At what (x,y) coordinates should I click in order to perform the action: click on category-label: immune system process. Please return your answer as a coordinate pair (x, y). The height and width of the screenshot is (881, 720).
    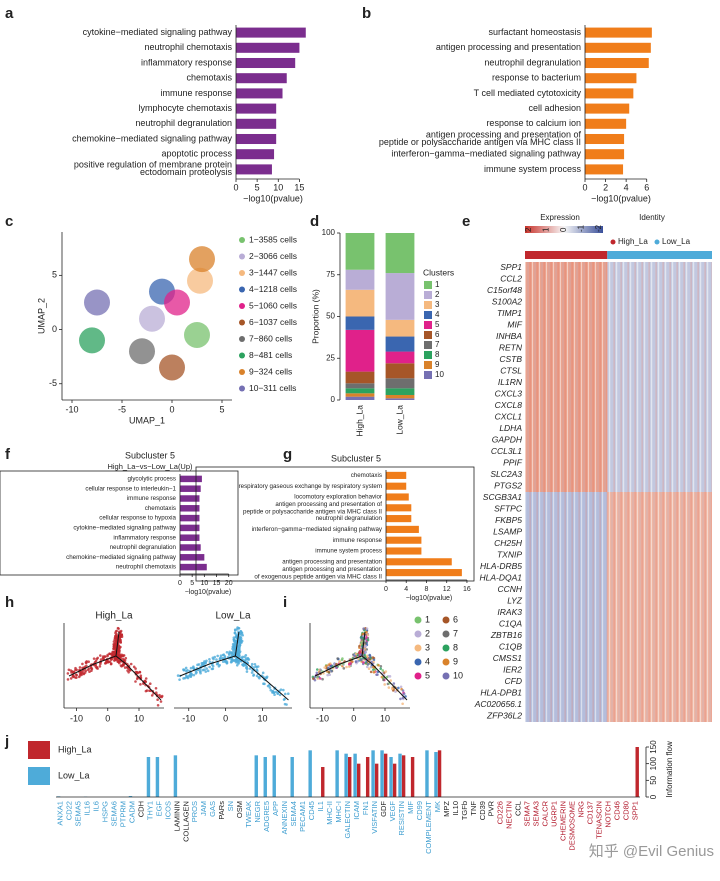
    Looking at the image, I should click on (533, 169).